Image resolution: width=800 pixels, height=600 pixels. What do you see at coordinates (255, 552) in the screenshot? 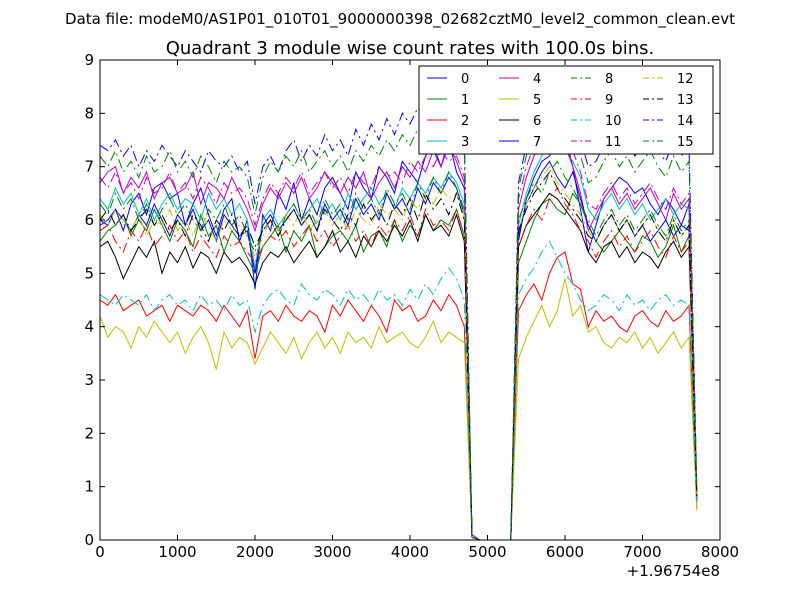
I see `x-tick-label: 2000` at bounding box center [255, 552].